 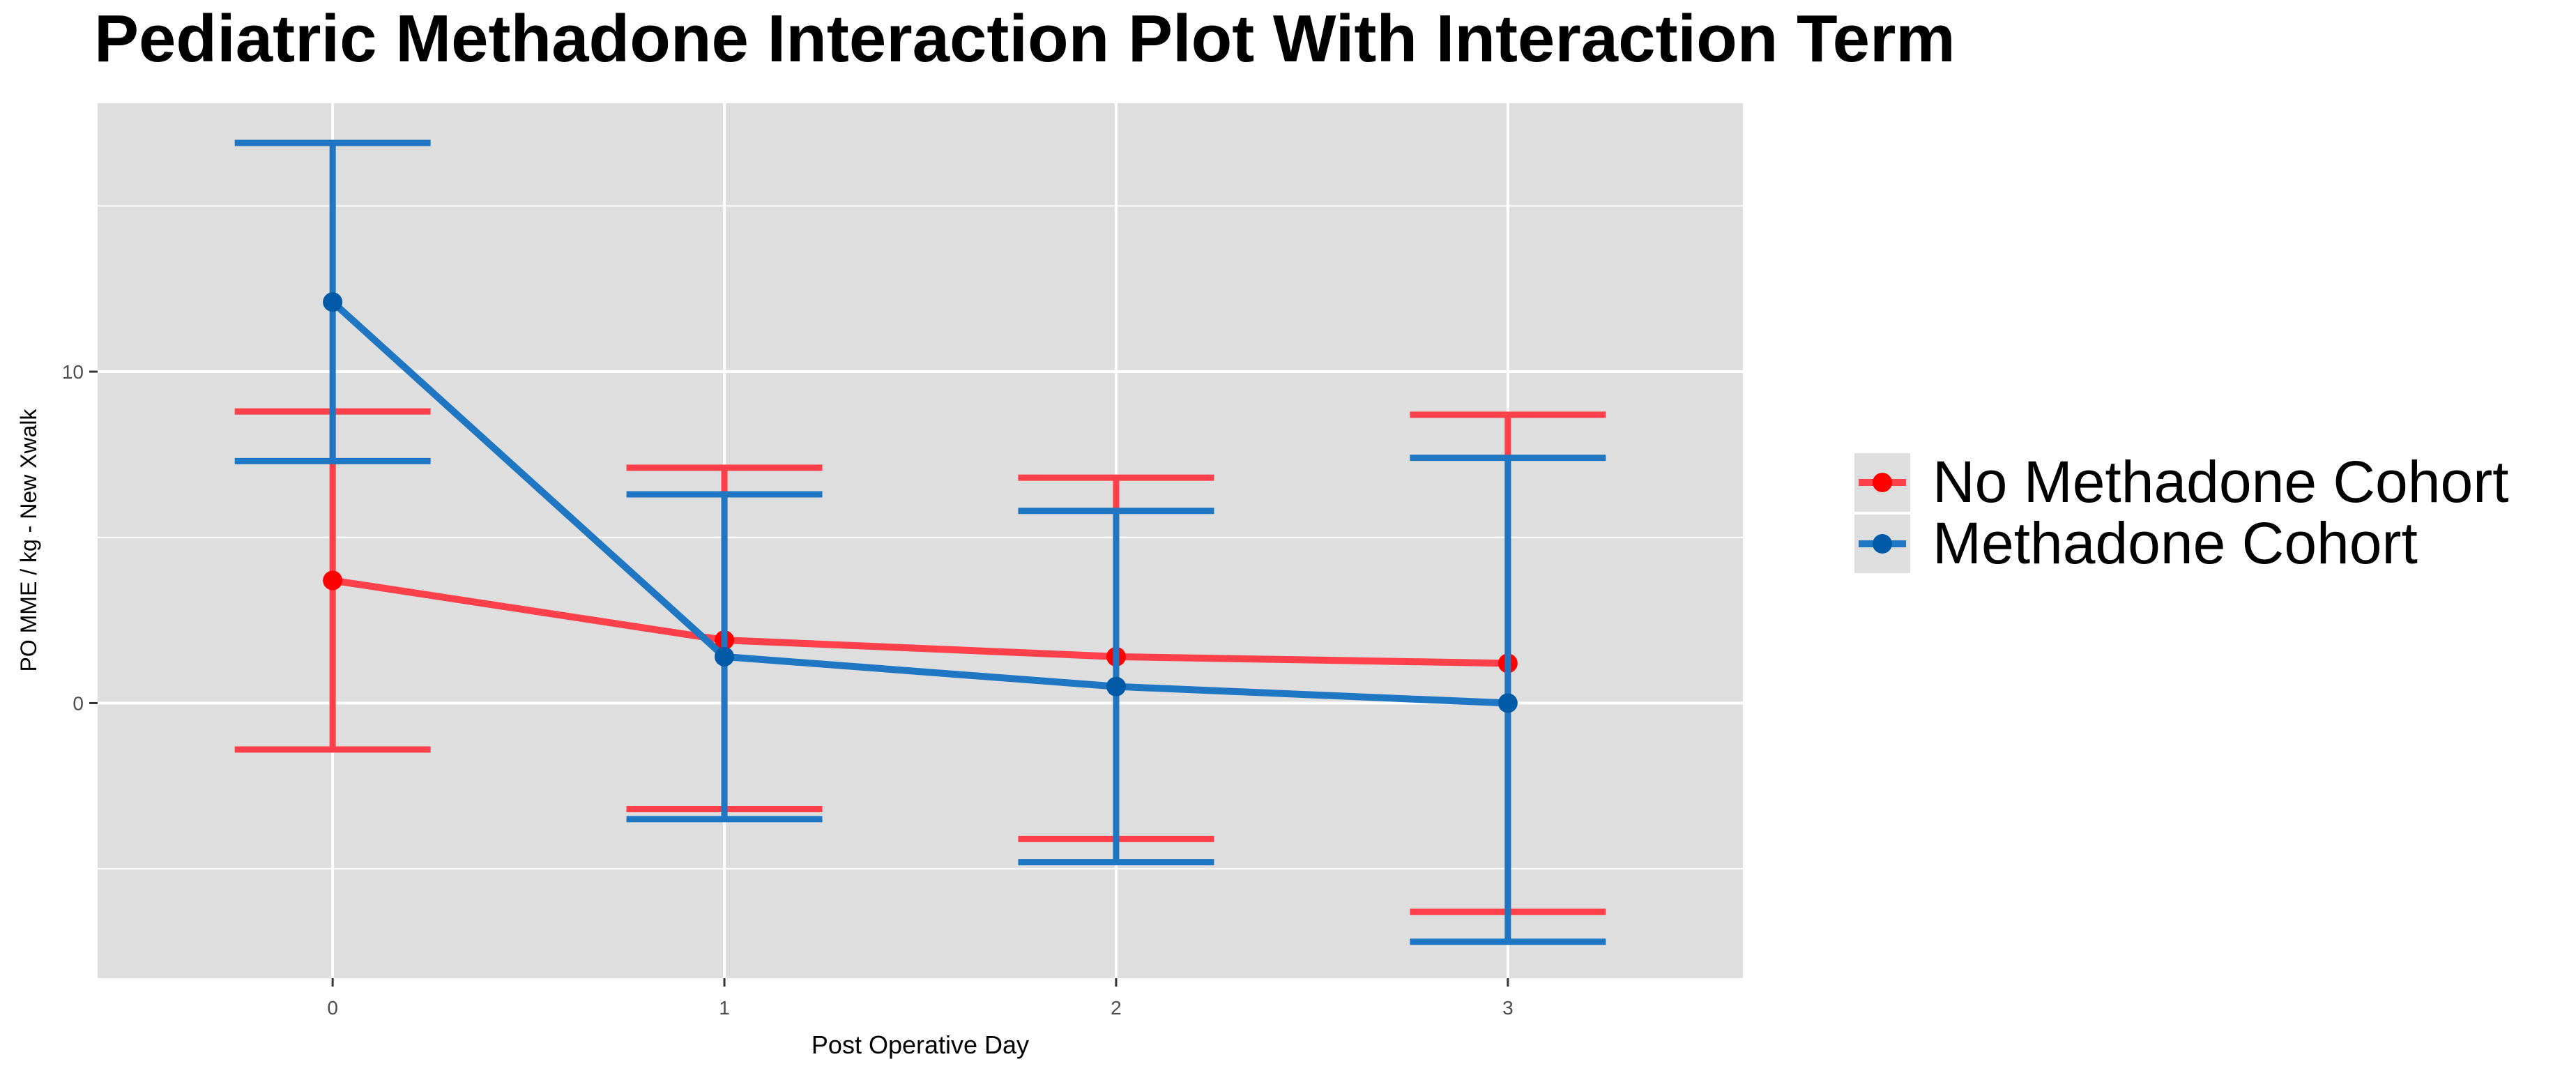 What do you see at coordinates (920, 622) in the screenshot?
I see `series-line` at bounding box center [920, 622].